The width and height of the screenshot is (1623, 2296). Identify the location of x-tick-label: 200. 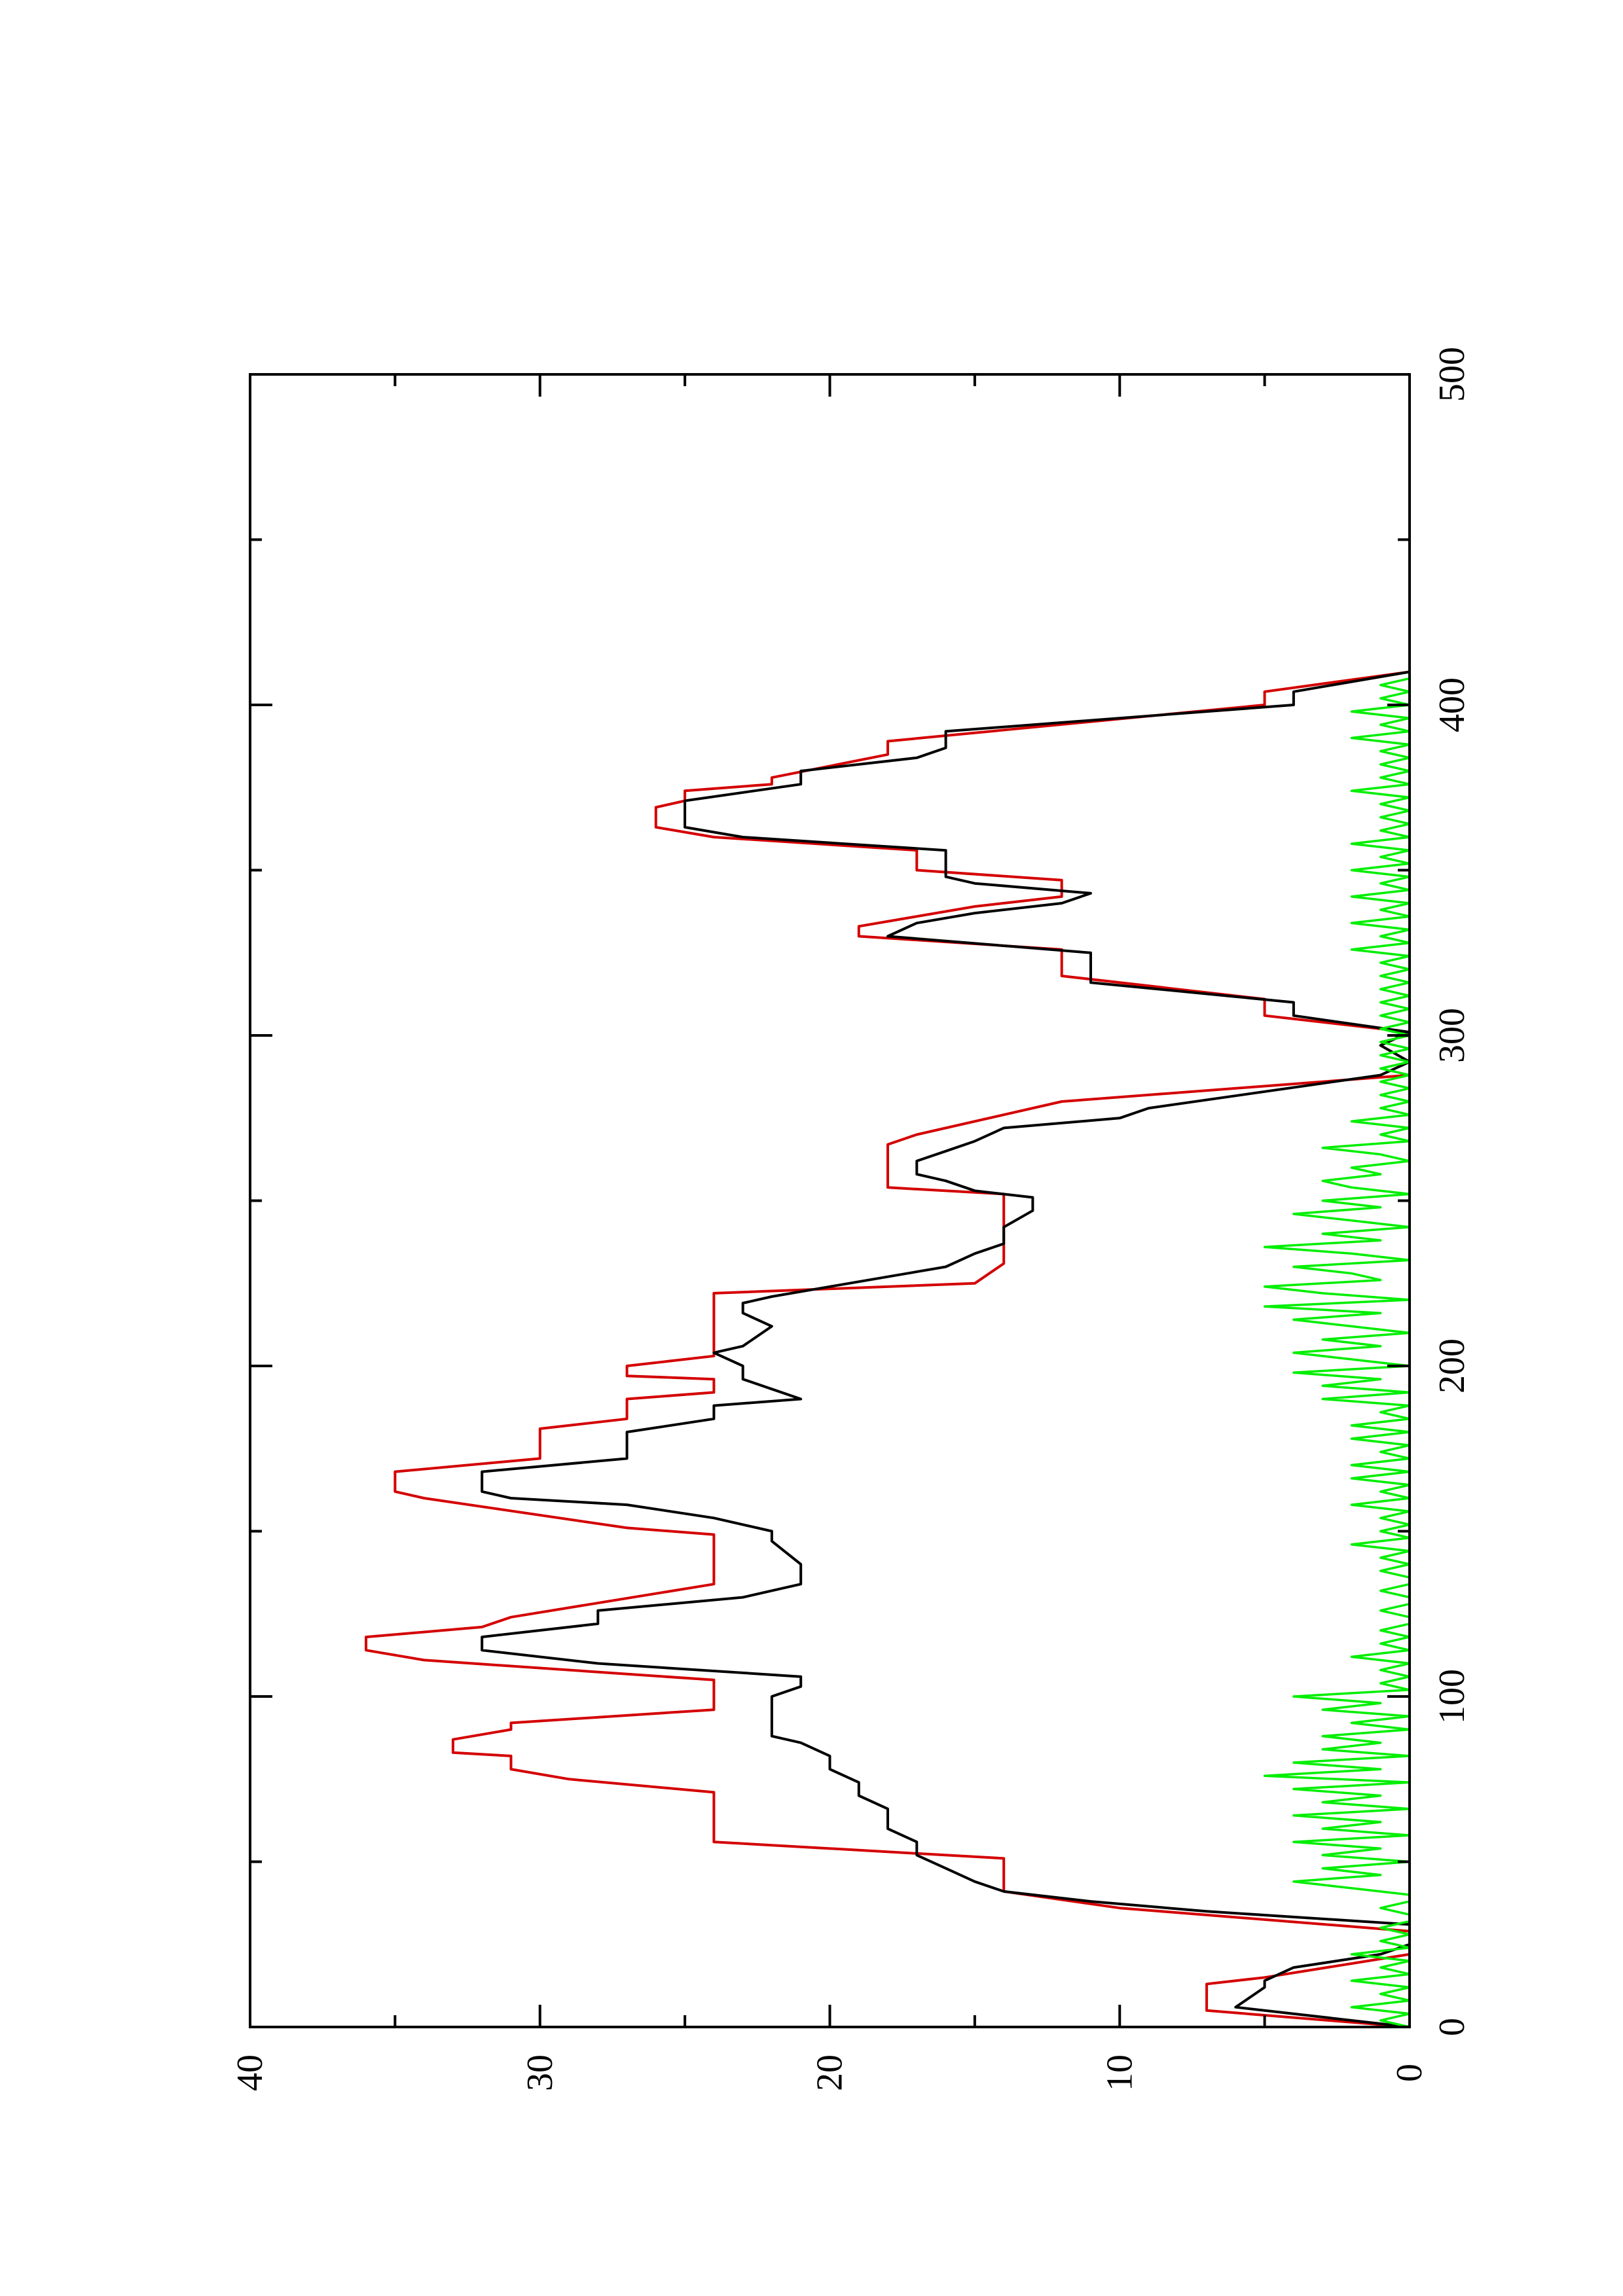
(1452, 1365).